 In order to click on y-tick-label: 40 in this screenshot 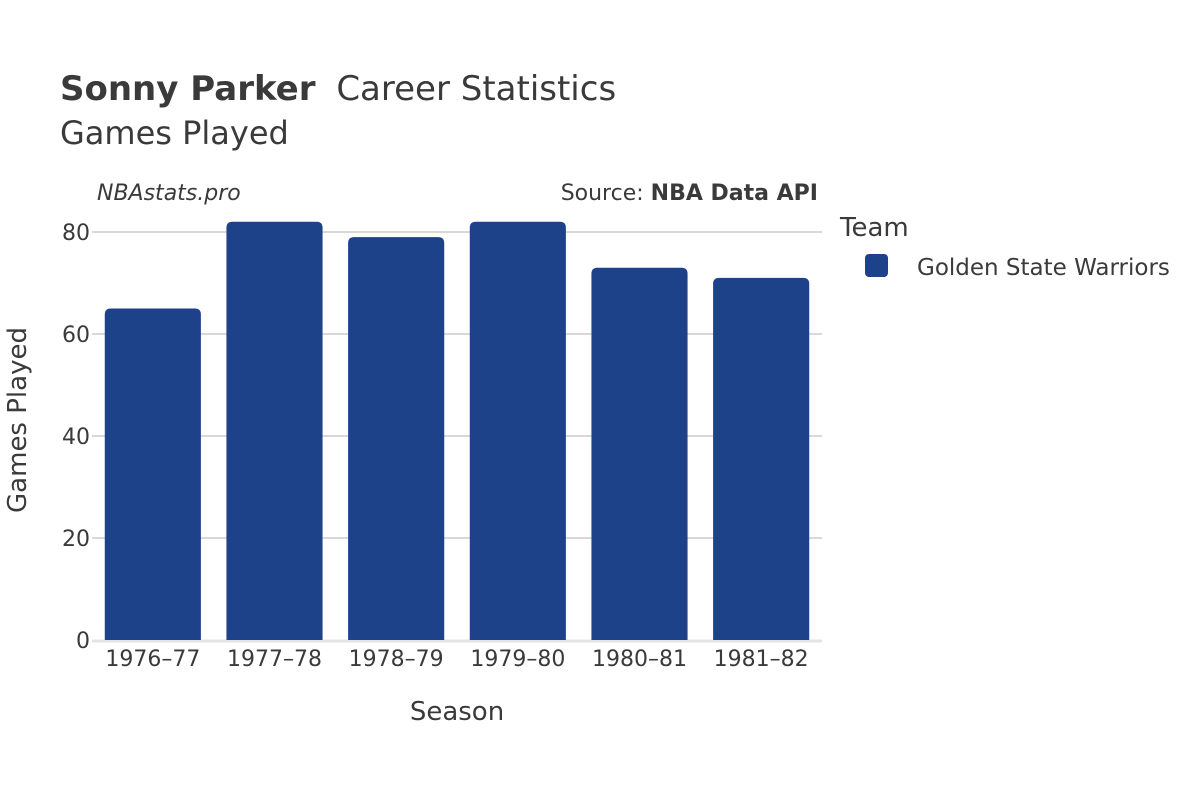, I will do `click(76, 437)`.